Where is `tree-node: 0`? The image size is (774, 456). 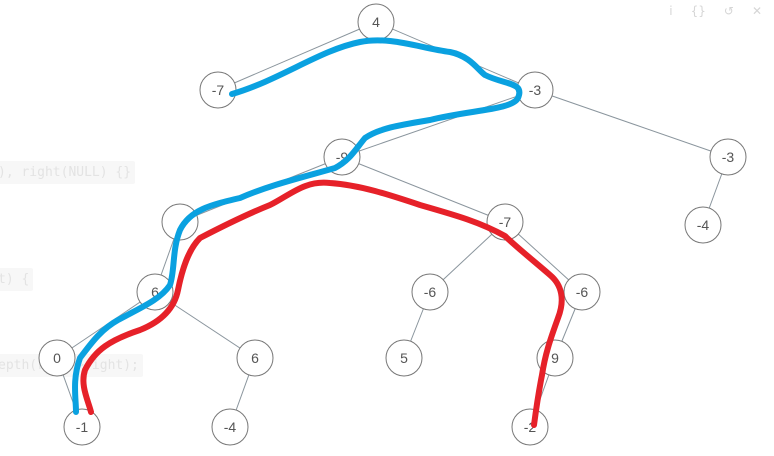
tree-node: 0 is located at coordinates (57, 358).